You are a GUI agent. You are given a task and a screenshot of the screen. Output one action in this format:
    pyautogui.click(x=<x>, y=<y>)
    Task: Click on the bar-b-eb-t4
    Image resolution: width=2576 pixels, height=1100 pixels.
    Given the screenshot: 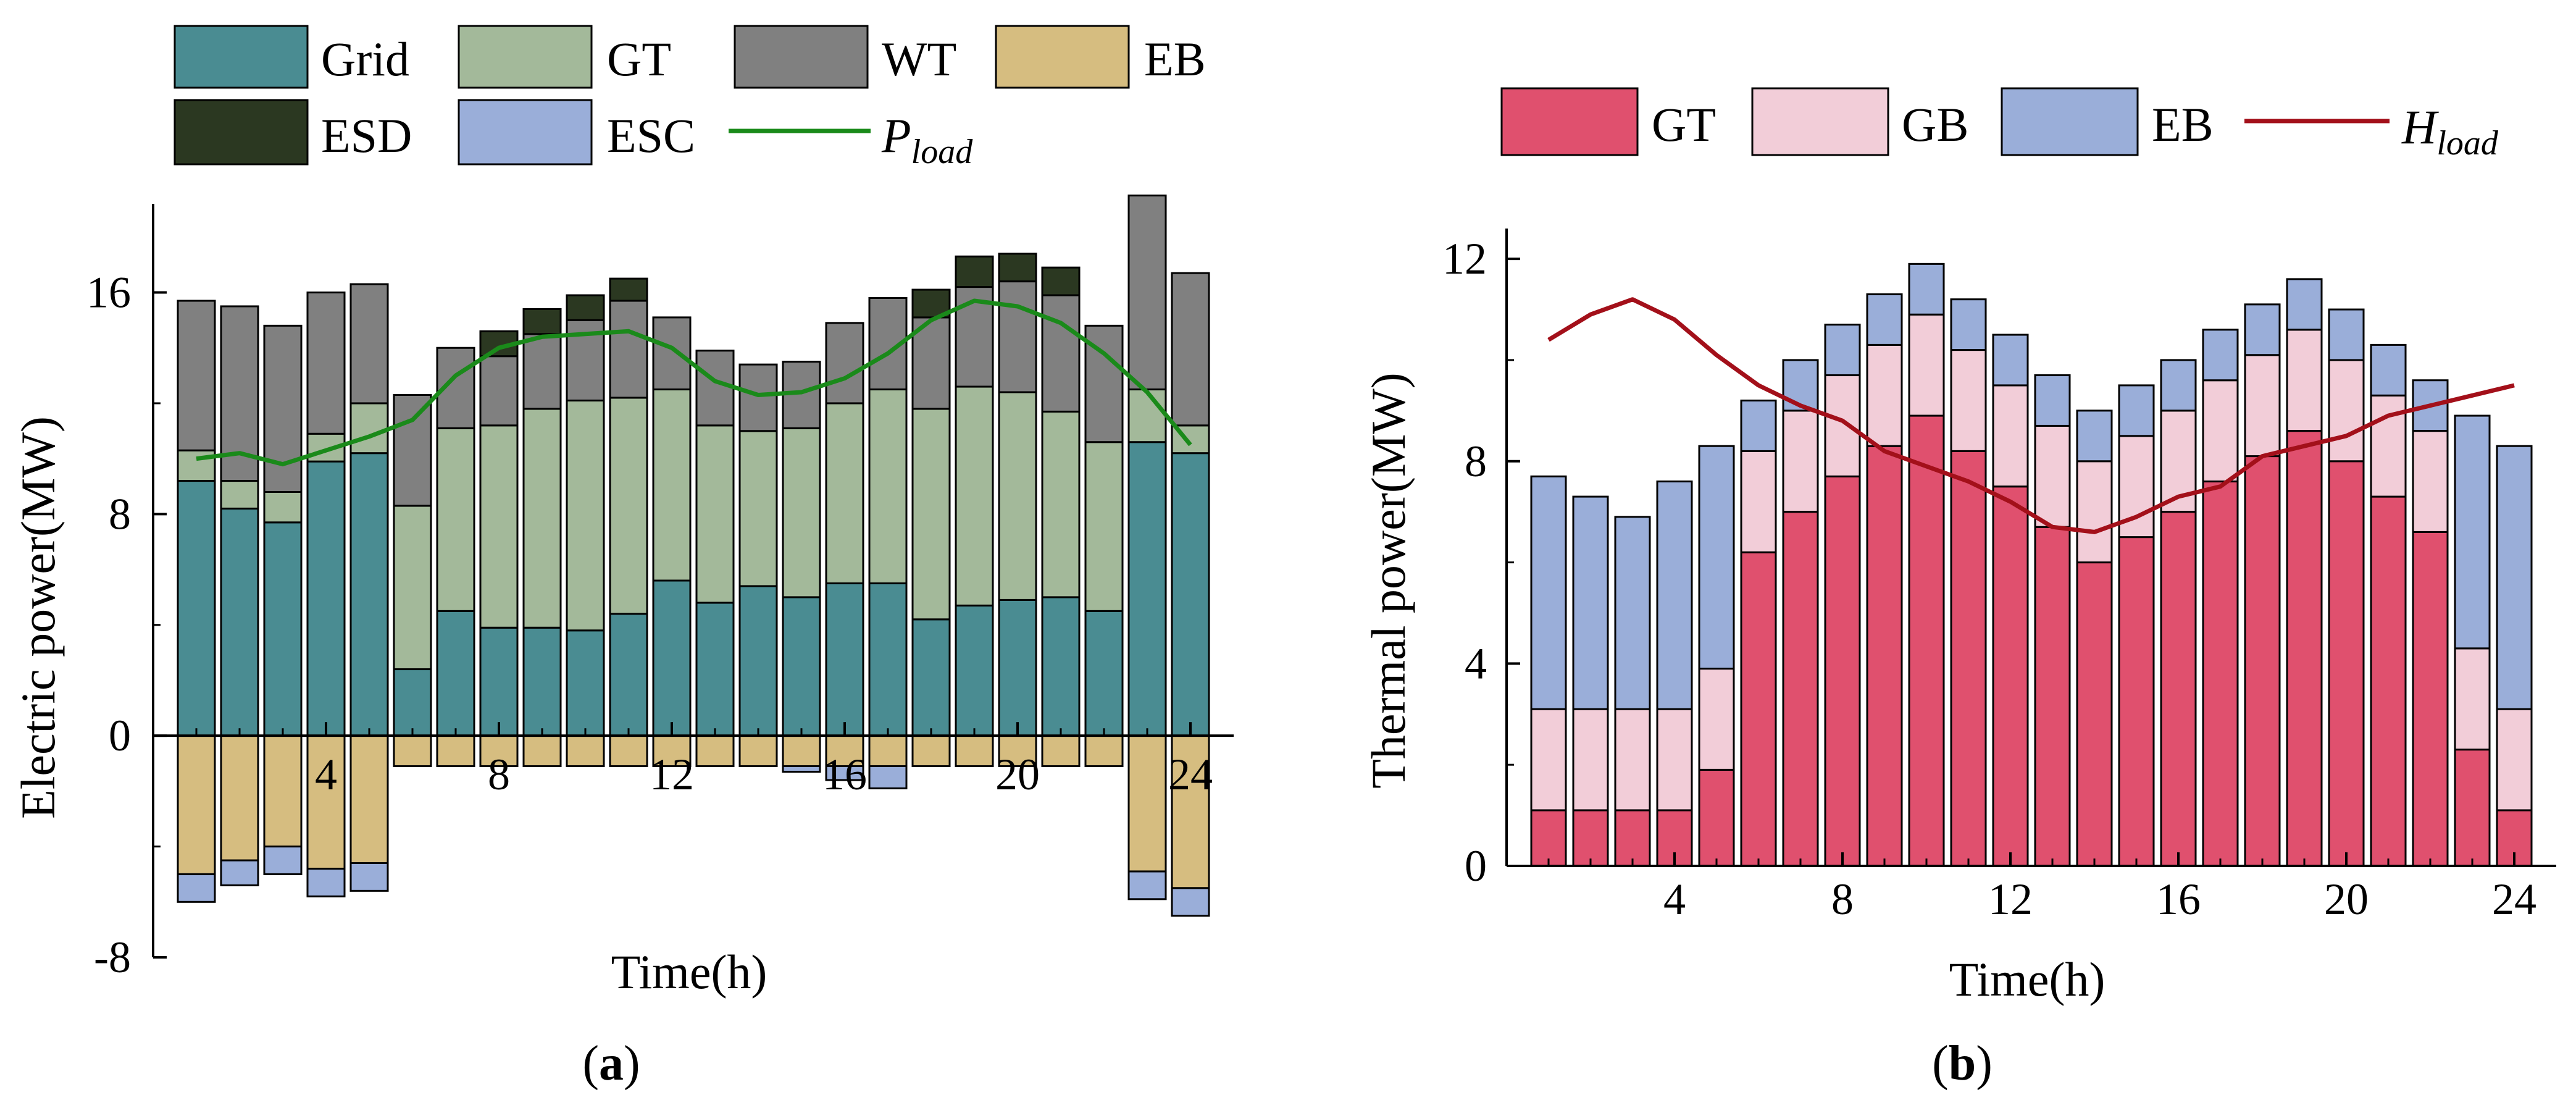 What is the action you would take?
    pyautogui.click(x=1675, y=596)
    